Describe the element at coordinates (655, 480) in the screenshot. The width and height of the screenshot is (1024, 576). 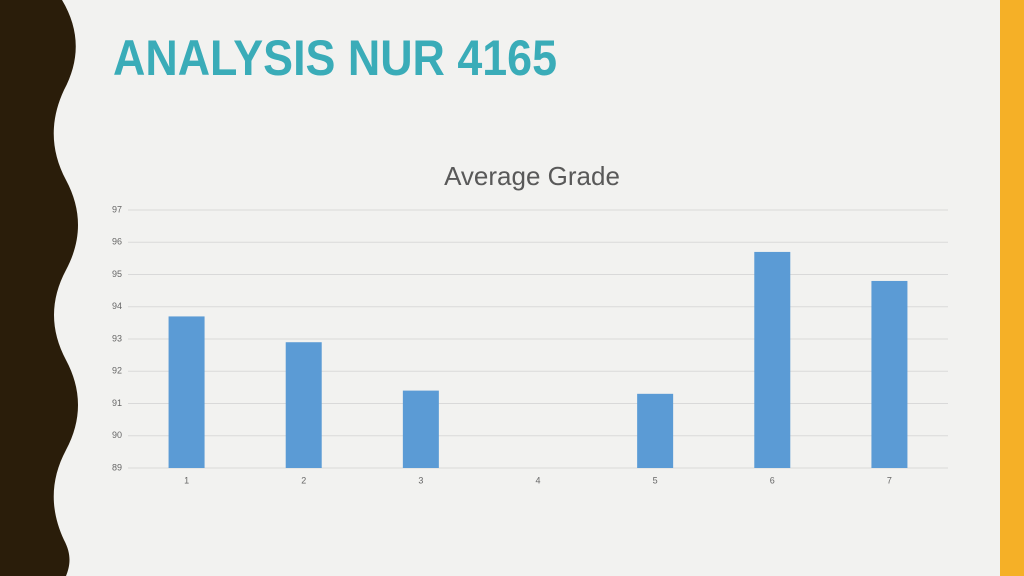
I see `x-tick-label: 5` at that location.